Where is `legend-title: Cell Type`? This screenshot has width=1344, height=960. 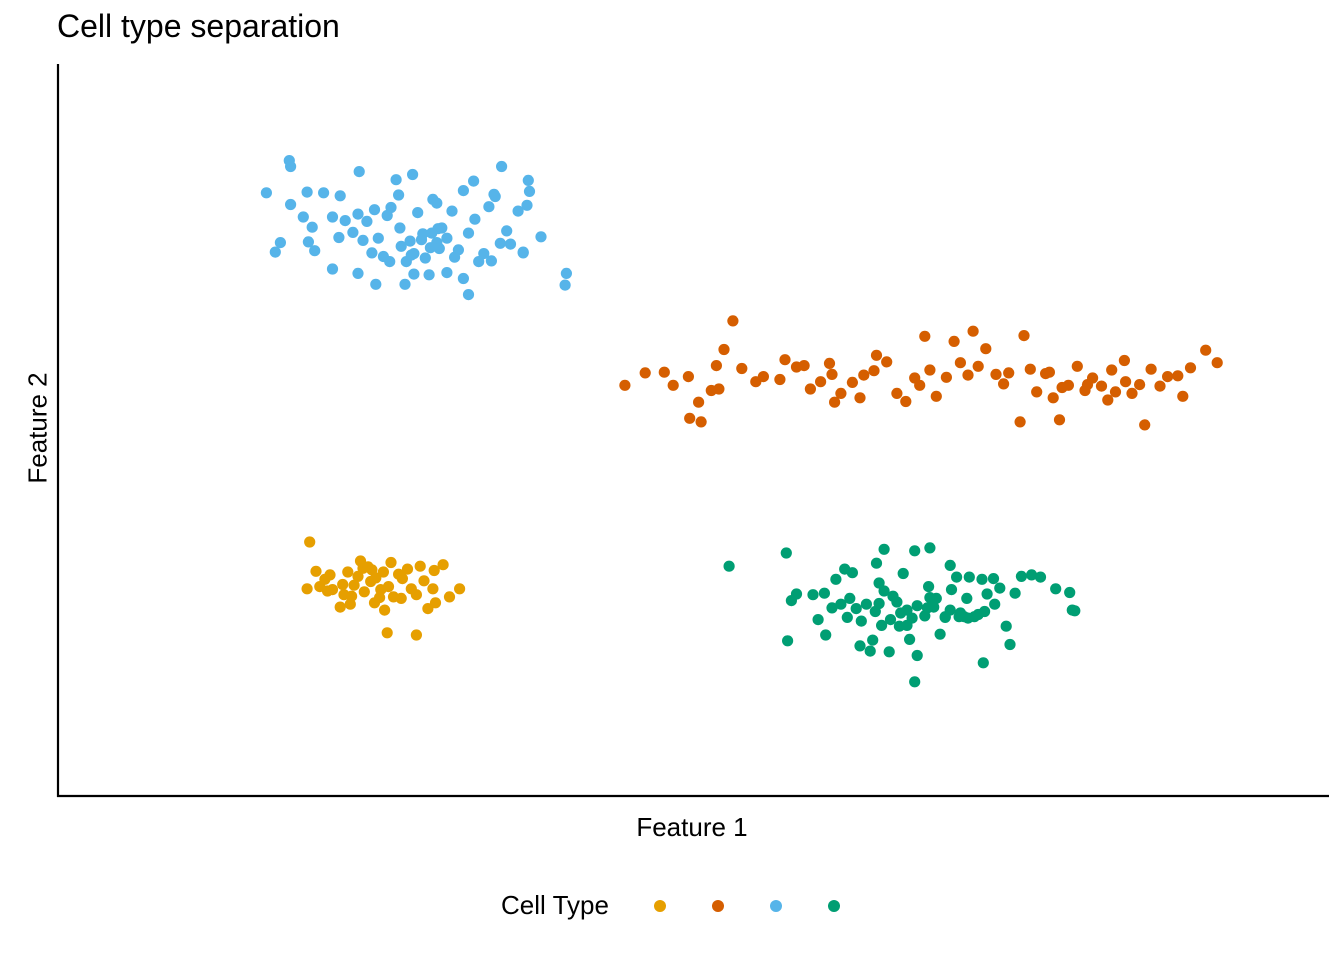 legend-title: Cell Type is located at coordinates (555, 905).